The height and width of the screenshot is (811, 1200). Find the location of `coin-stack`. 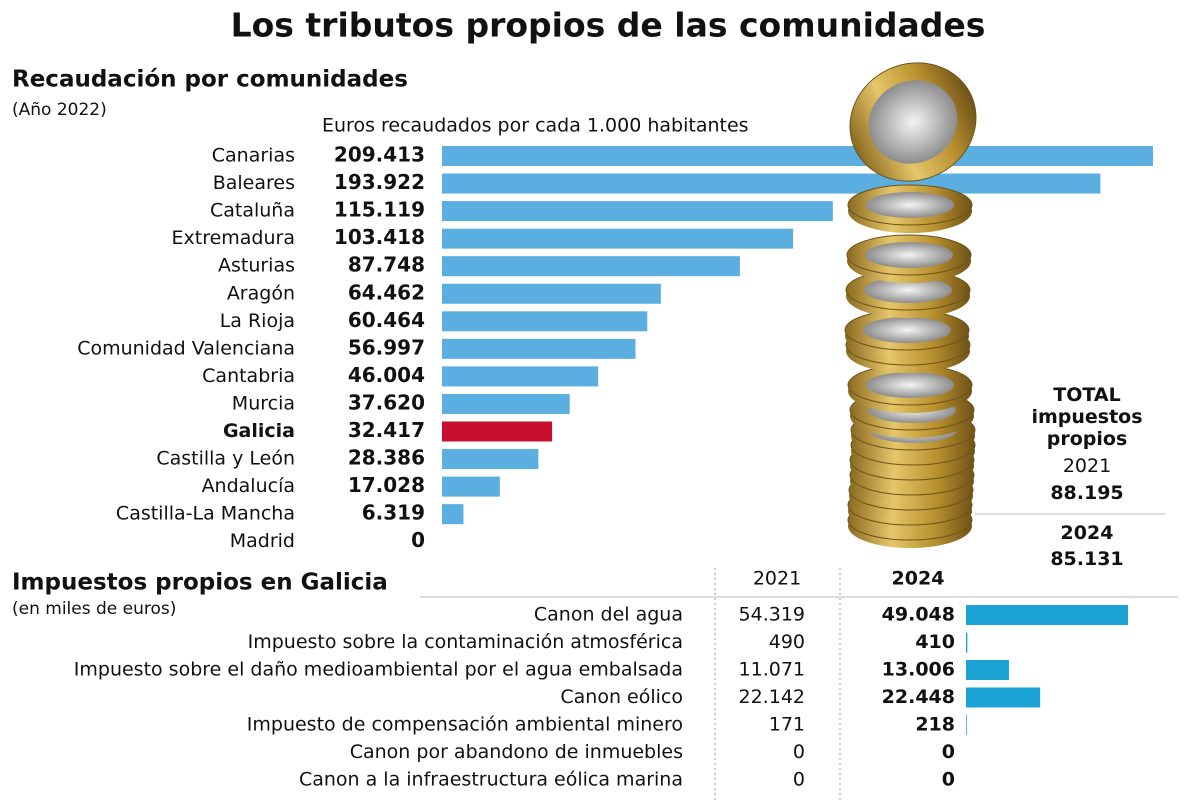

coin-stack is located at coordinates (910, 305).